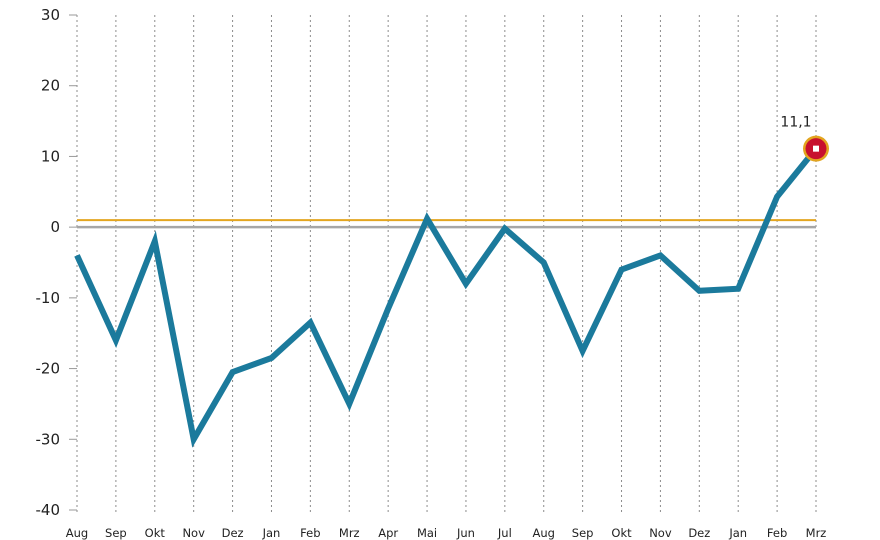 The image size is (880, 540). What do you see at coordinates (55, 227) in the screenshot?
I see `y-tick-label: 0` at bounding box center [55, 227].